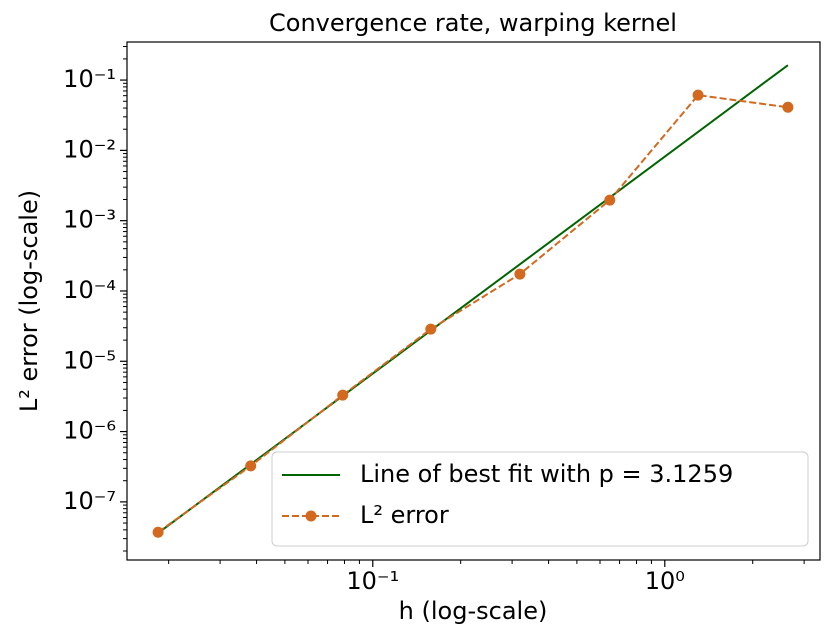  Describe the element at coordinates (89, 501) in the screenshot. I see `y-tick-label: 10⁻⁷` at that location.